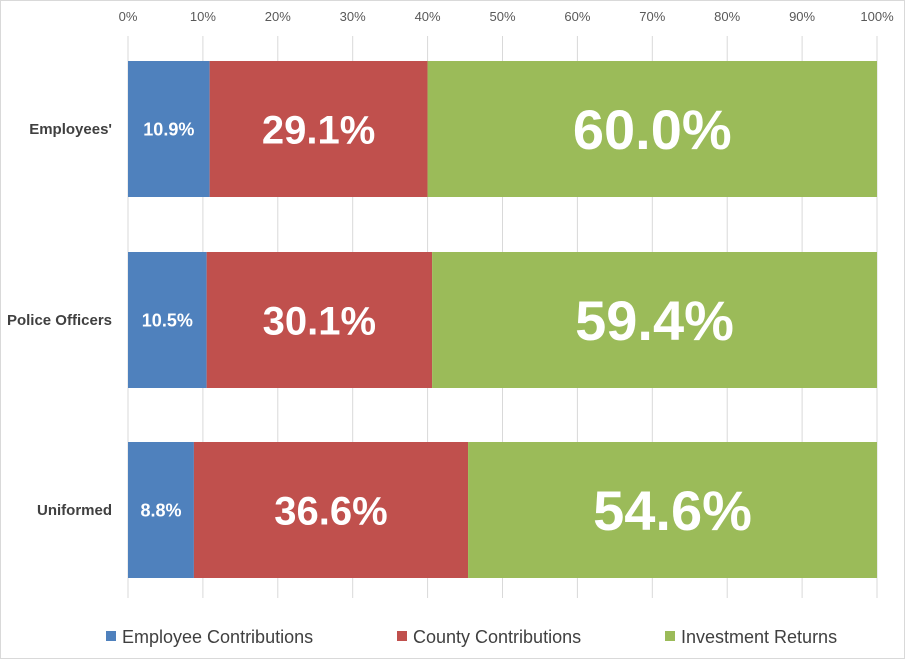 The image size is (905, 659). I want to click on data-label: 60.0%, so click(652, 129).